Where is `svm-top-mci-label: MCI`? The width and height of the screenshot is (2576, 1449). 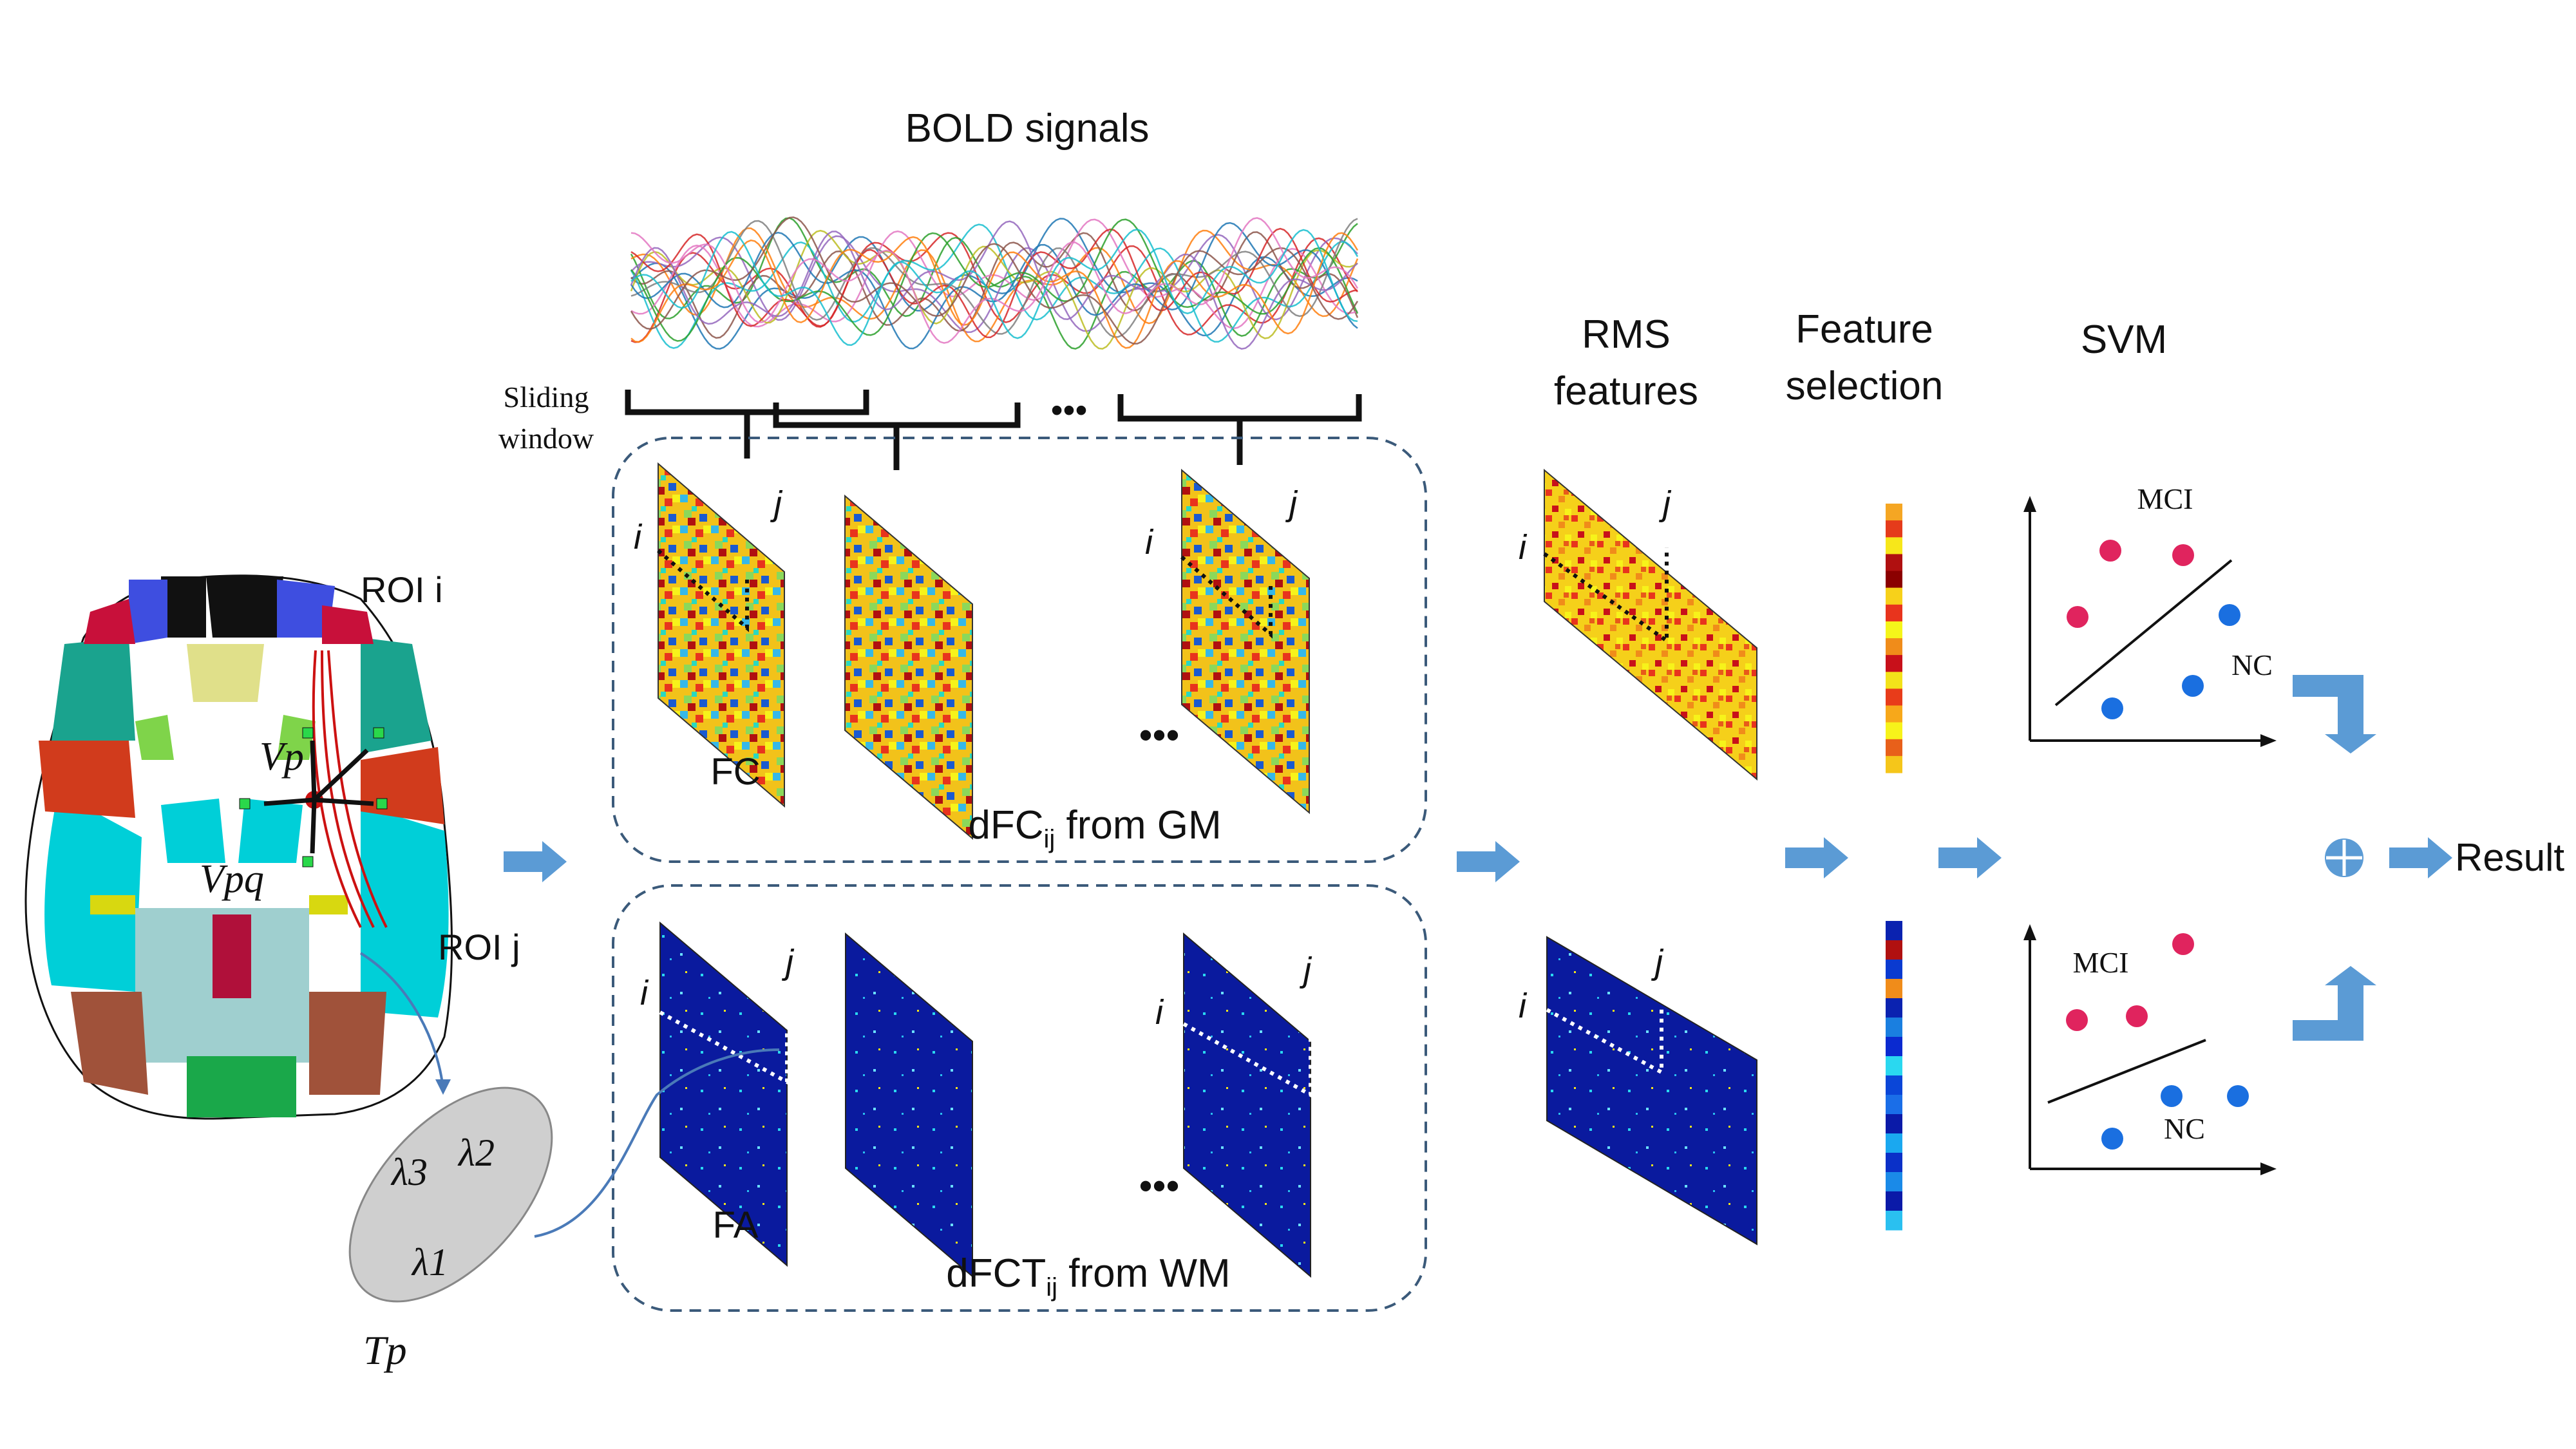
svm-top-mci-label: MCI is located at coordinates (2165, 498).